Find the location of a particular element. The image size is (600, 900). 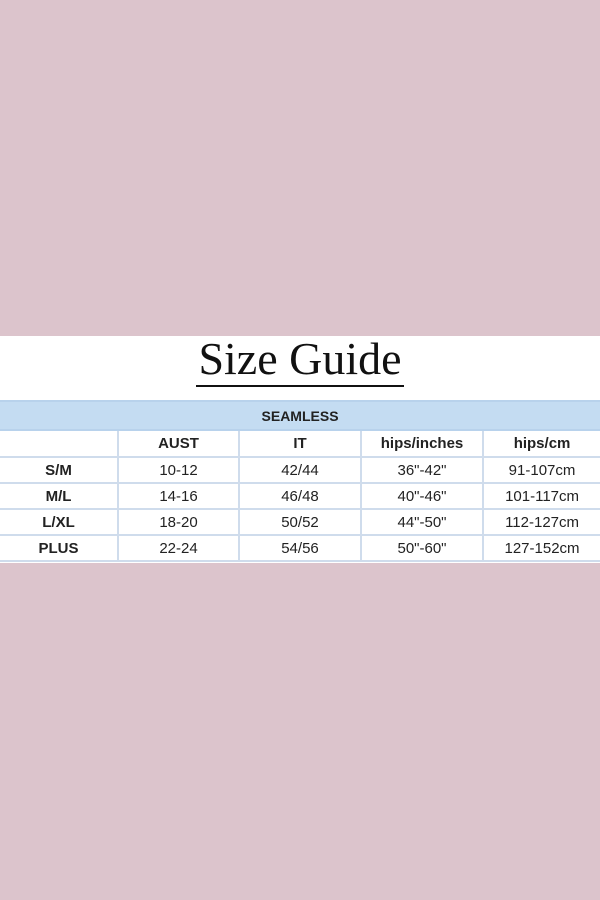

table-cell: 46/48 is located at coordinates (300, 496).